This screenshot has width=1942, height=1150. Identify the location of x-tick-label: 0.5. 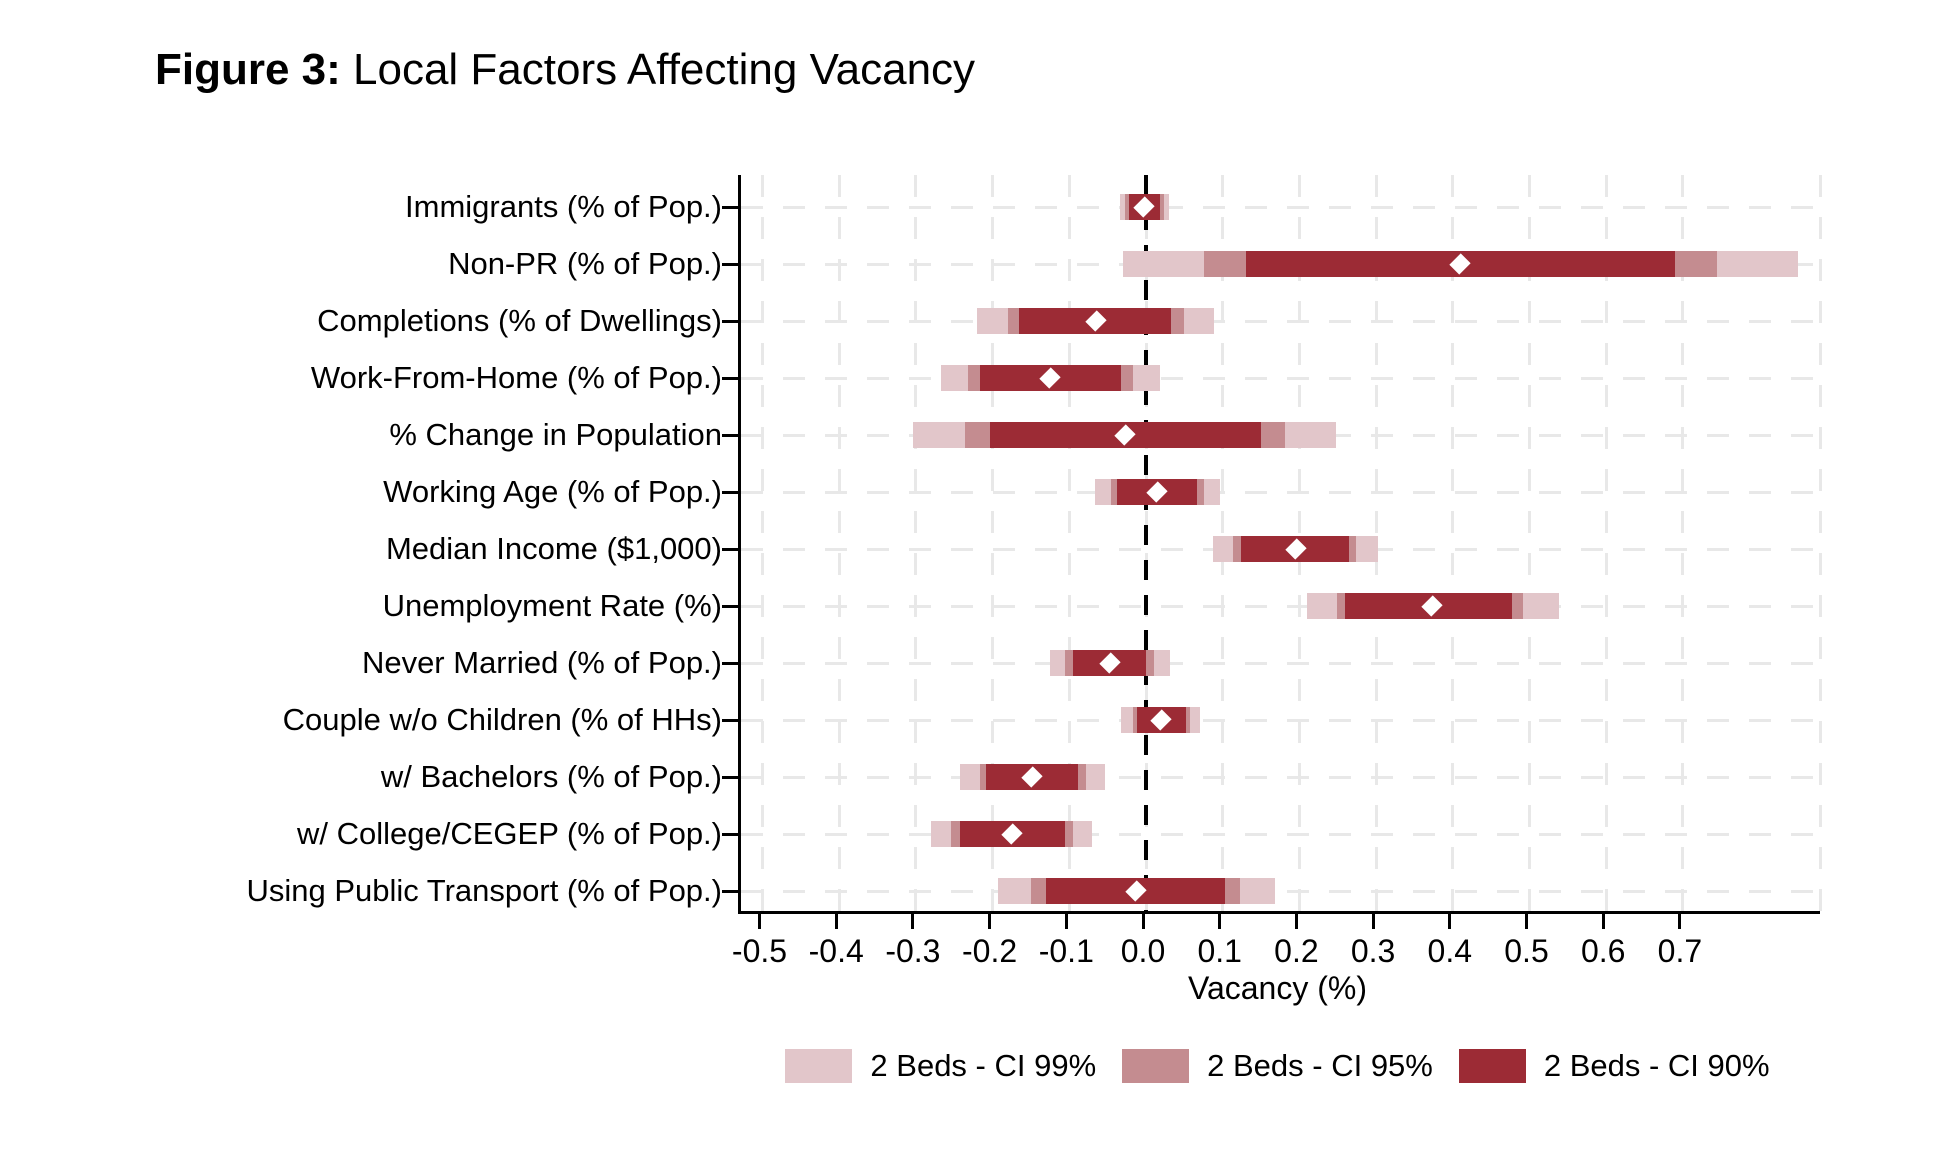
(1526, 951).